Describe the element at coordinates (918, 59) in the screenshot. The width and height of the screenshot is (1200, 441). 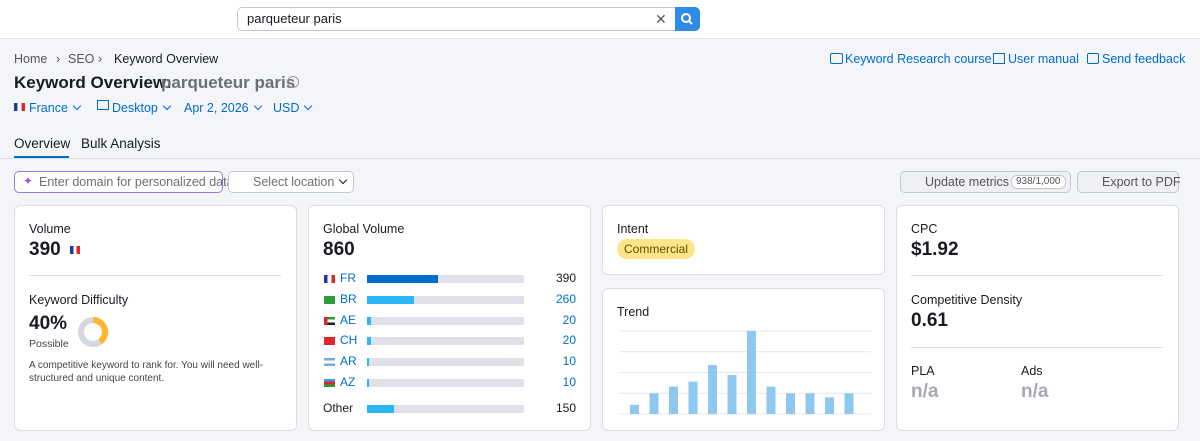
I see `course-link: Keyword Research course` at that location.